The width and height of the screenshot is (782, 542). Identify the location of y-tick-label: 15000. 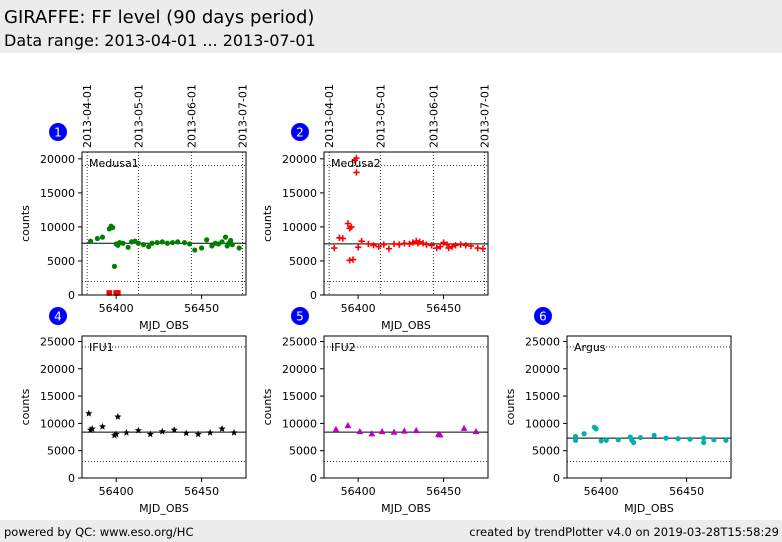
(57, 396).